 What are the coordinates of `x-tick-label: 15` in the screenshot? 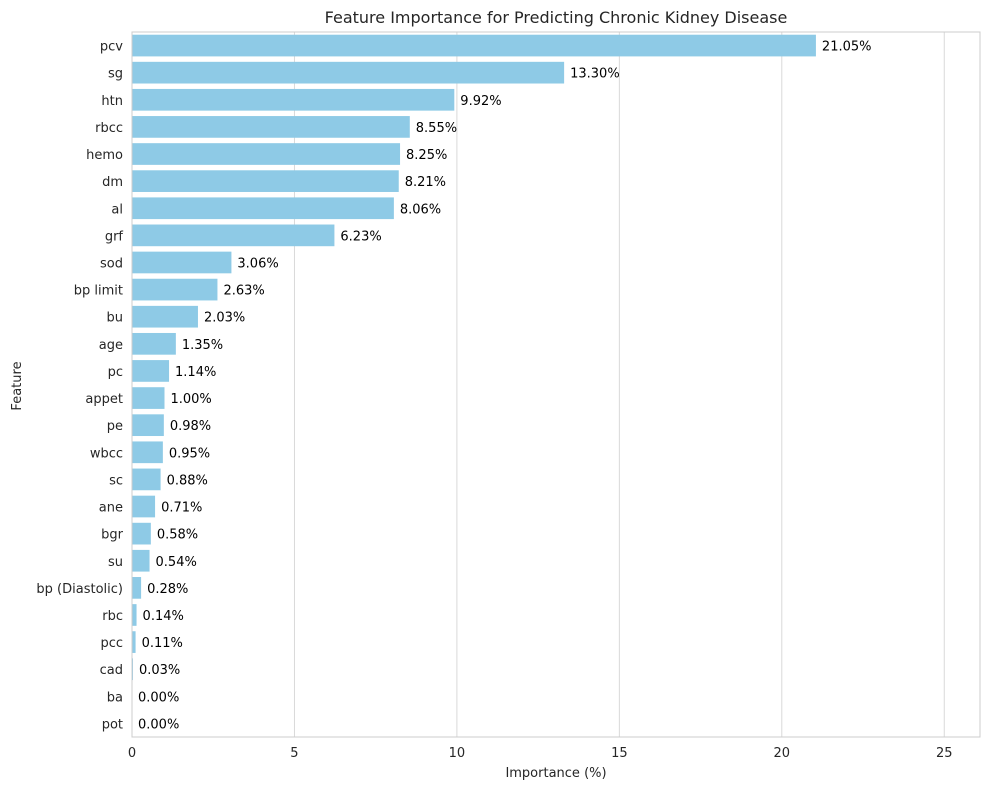 It's located at (619, 753).